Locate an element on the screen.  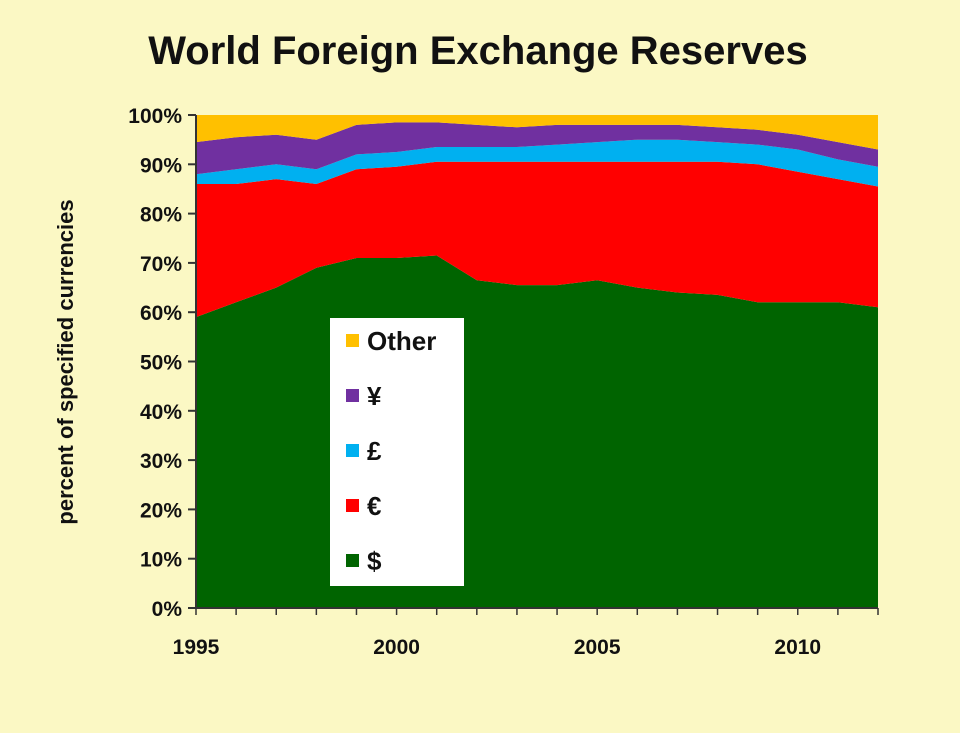
x-tick-label: 1995 is located at coordinates (196, 647).